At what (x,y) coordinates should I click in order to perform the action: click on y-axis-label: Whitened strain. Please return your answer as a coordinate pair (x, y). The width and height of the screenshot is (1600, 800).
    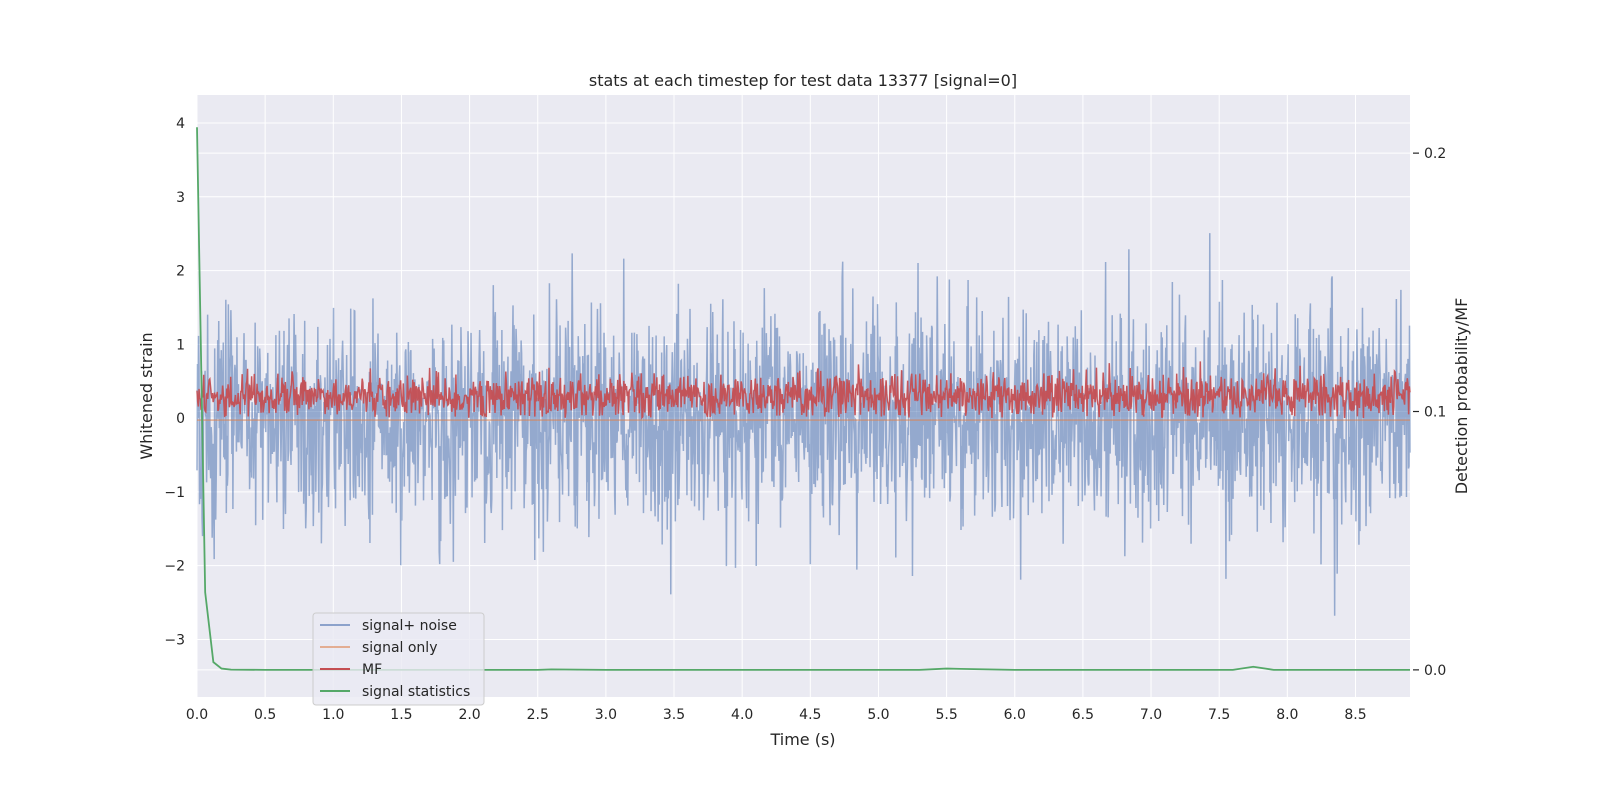
    Looking at the image, I should click on (146, 395).